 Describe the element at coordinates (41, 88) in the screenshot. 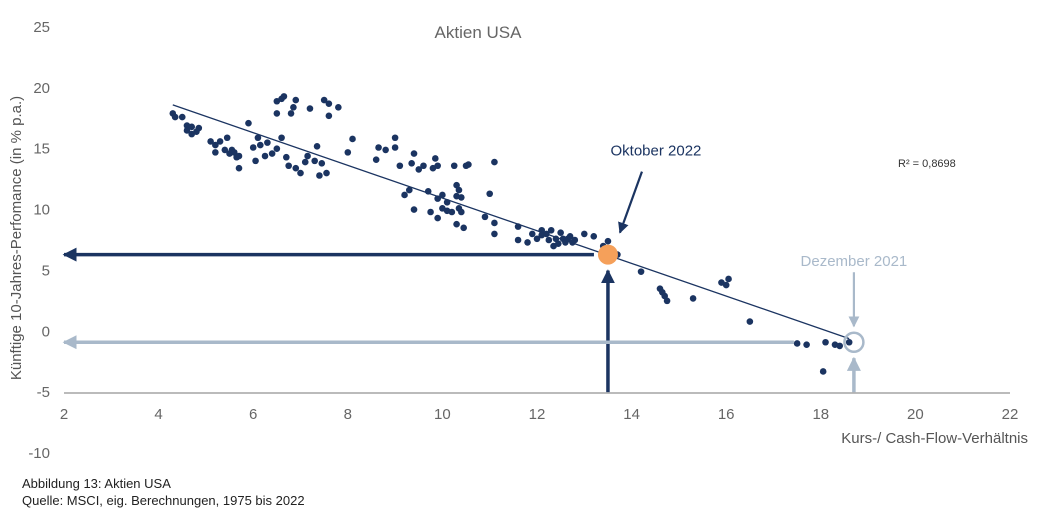

I see `y-tick-label: 20` at that location.